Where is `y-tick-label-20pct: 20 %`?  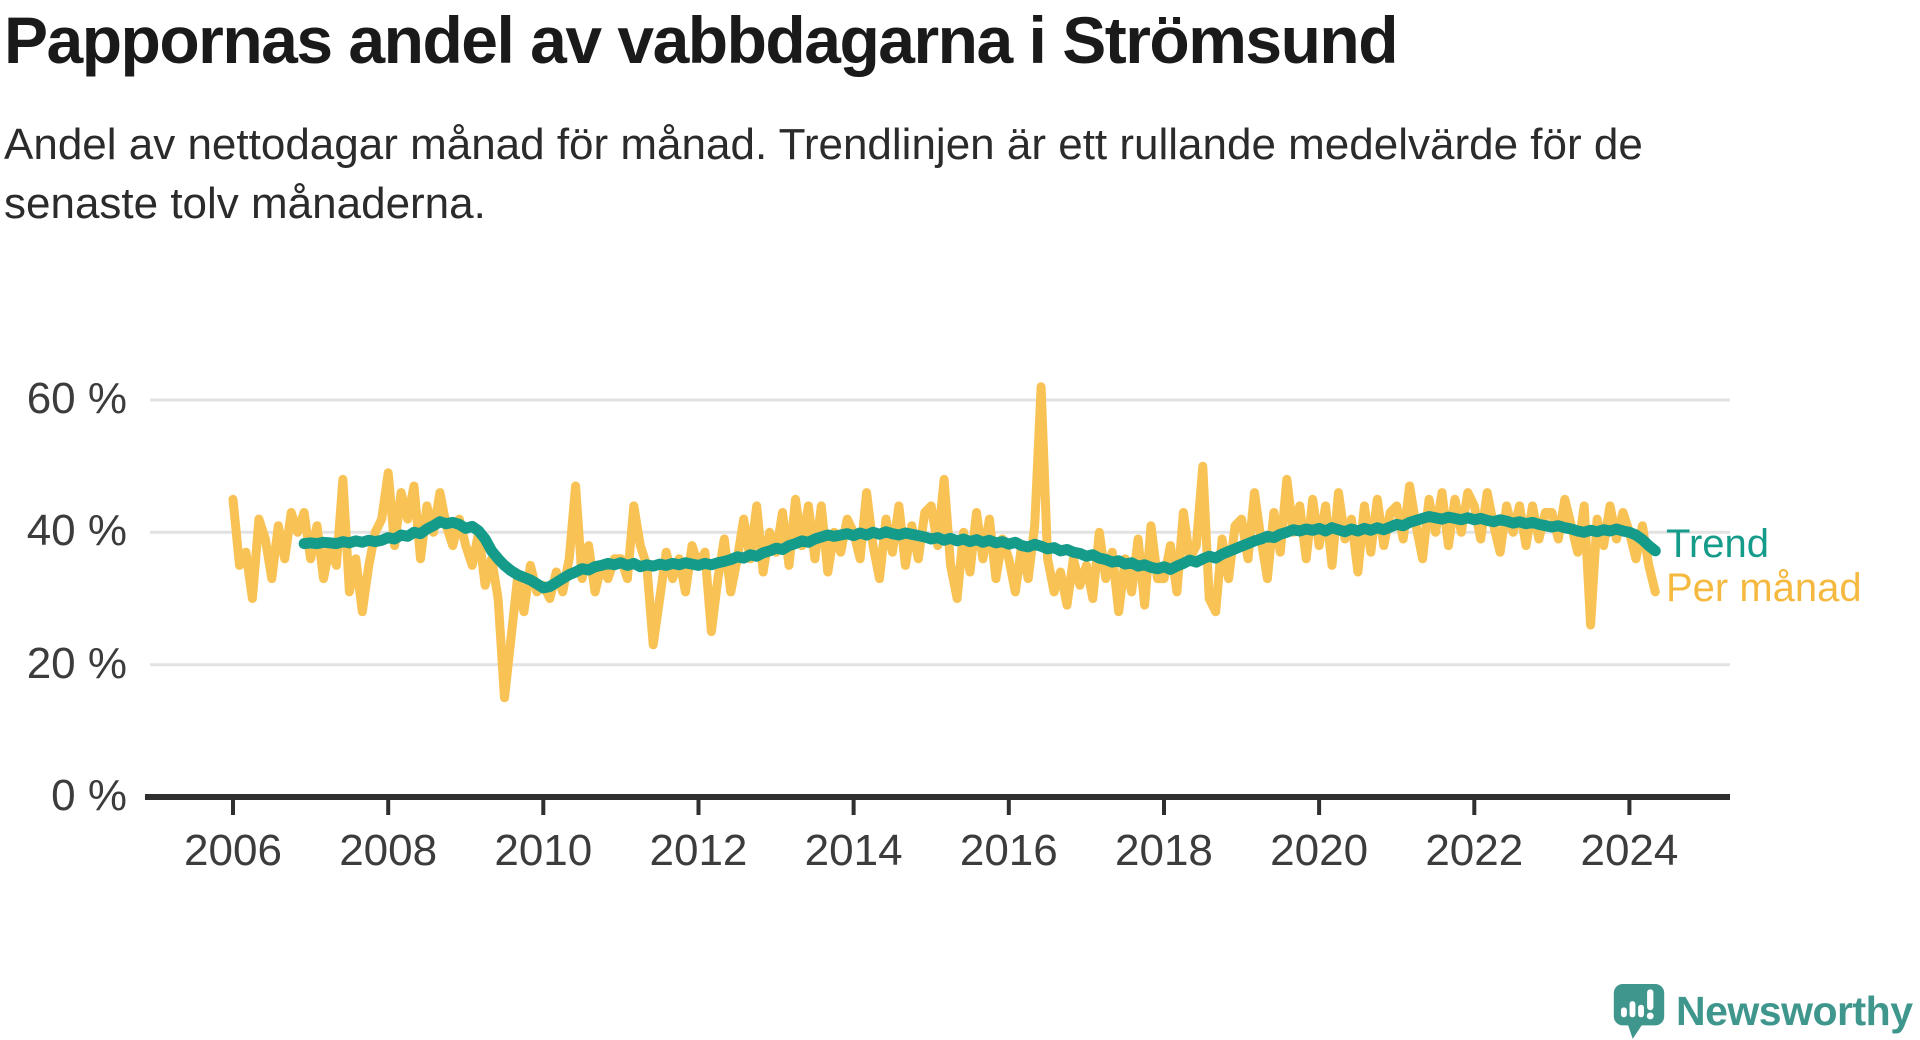 y-tick-label-20pct: 20 % is located at coordinates (76, 663).